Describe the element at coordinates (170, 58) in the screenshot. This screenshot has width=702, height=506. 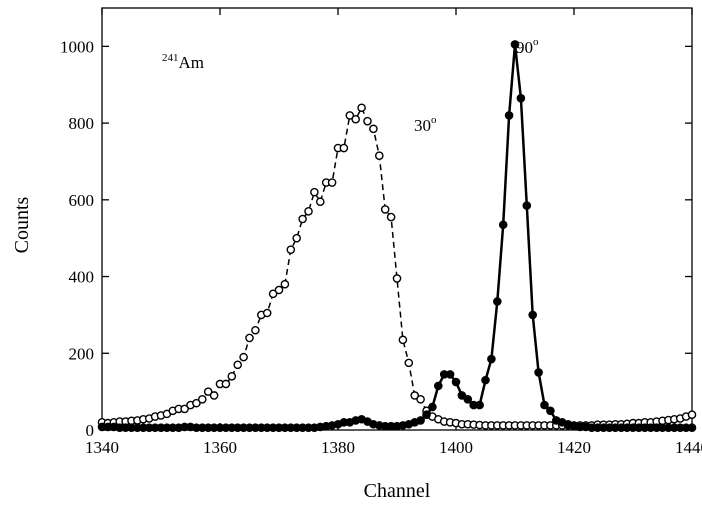
I see `annotation-sup: 241` at that location.